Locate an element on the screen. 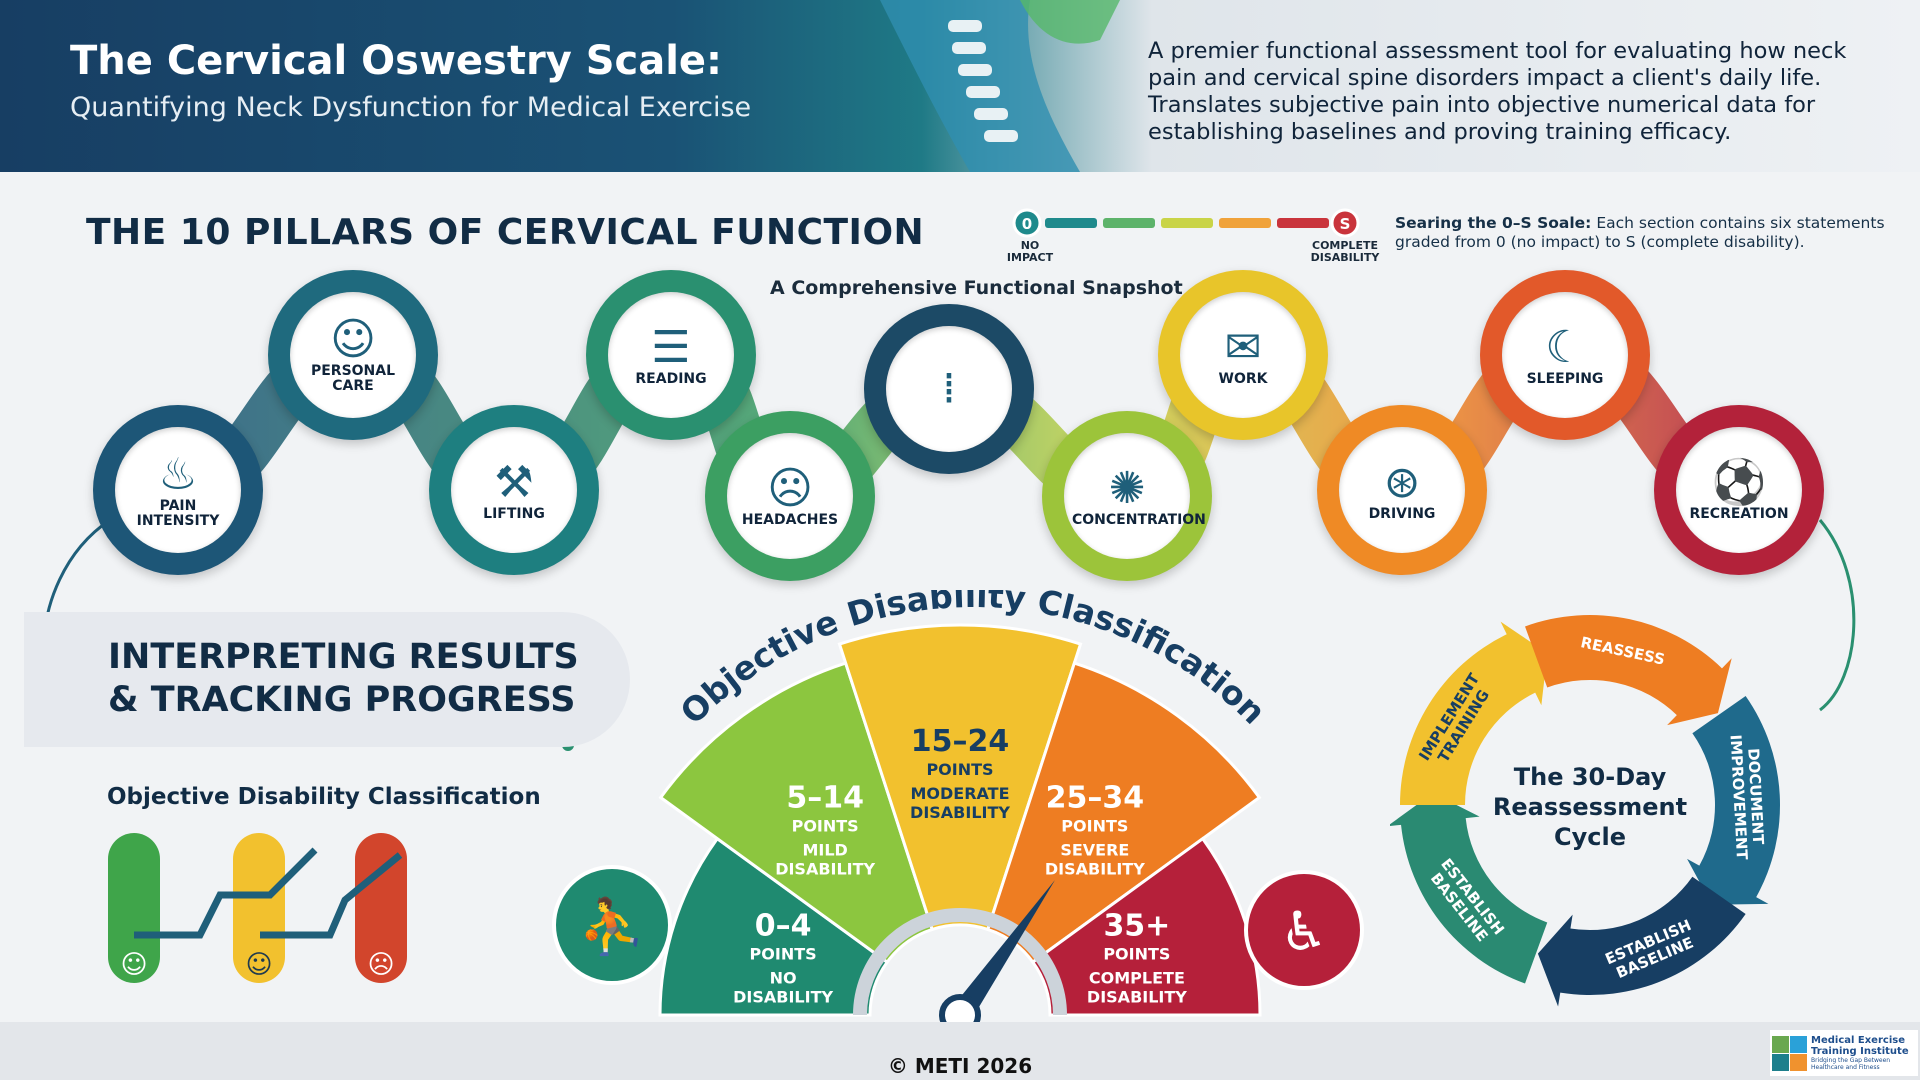 This screenshot has height=1080, width=1920. pillar-concentration: ✺ CONCENTRATION is located at coordinates (1127, 496).